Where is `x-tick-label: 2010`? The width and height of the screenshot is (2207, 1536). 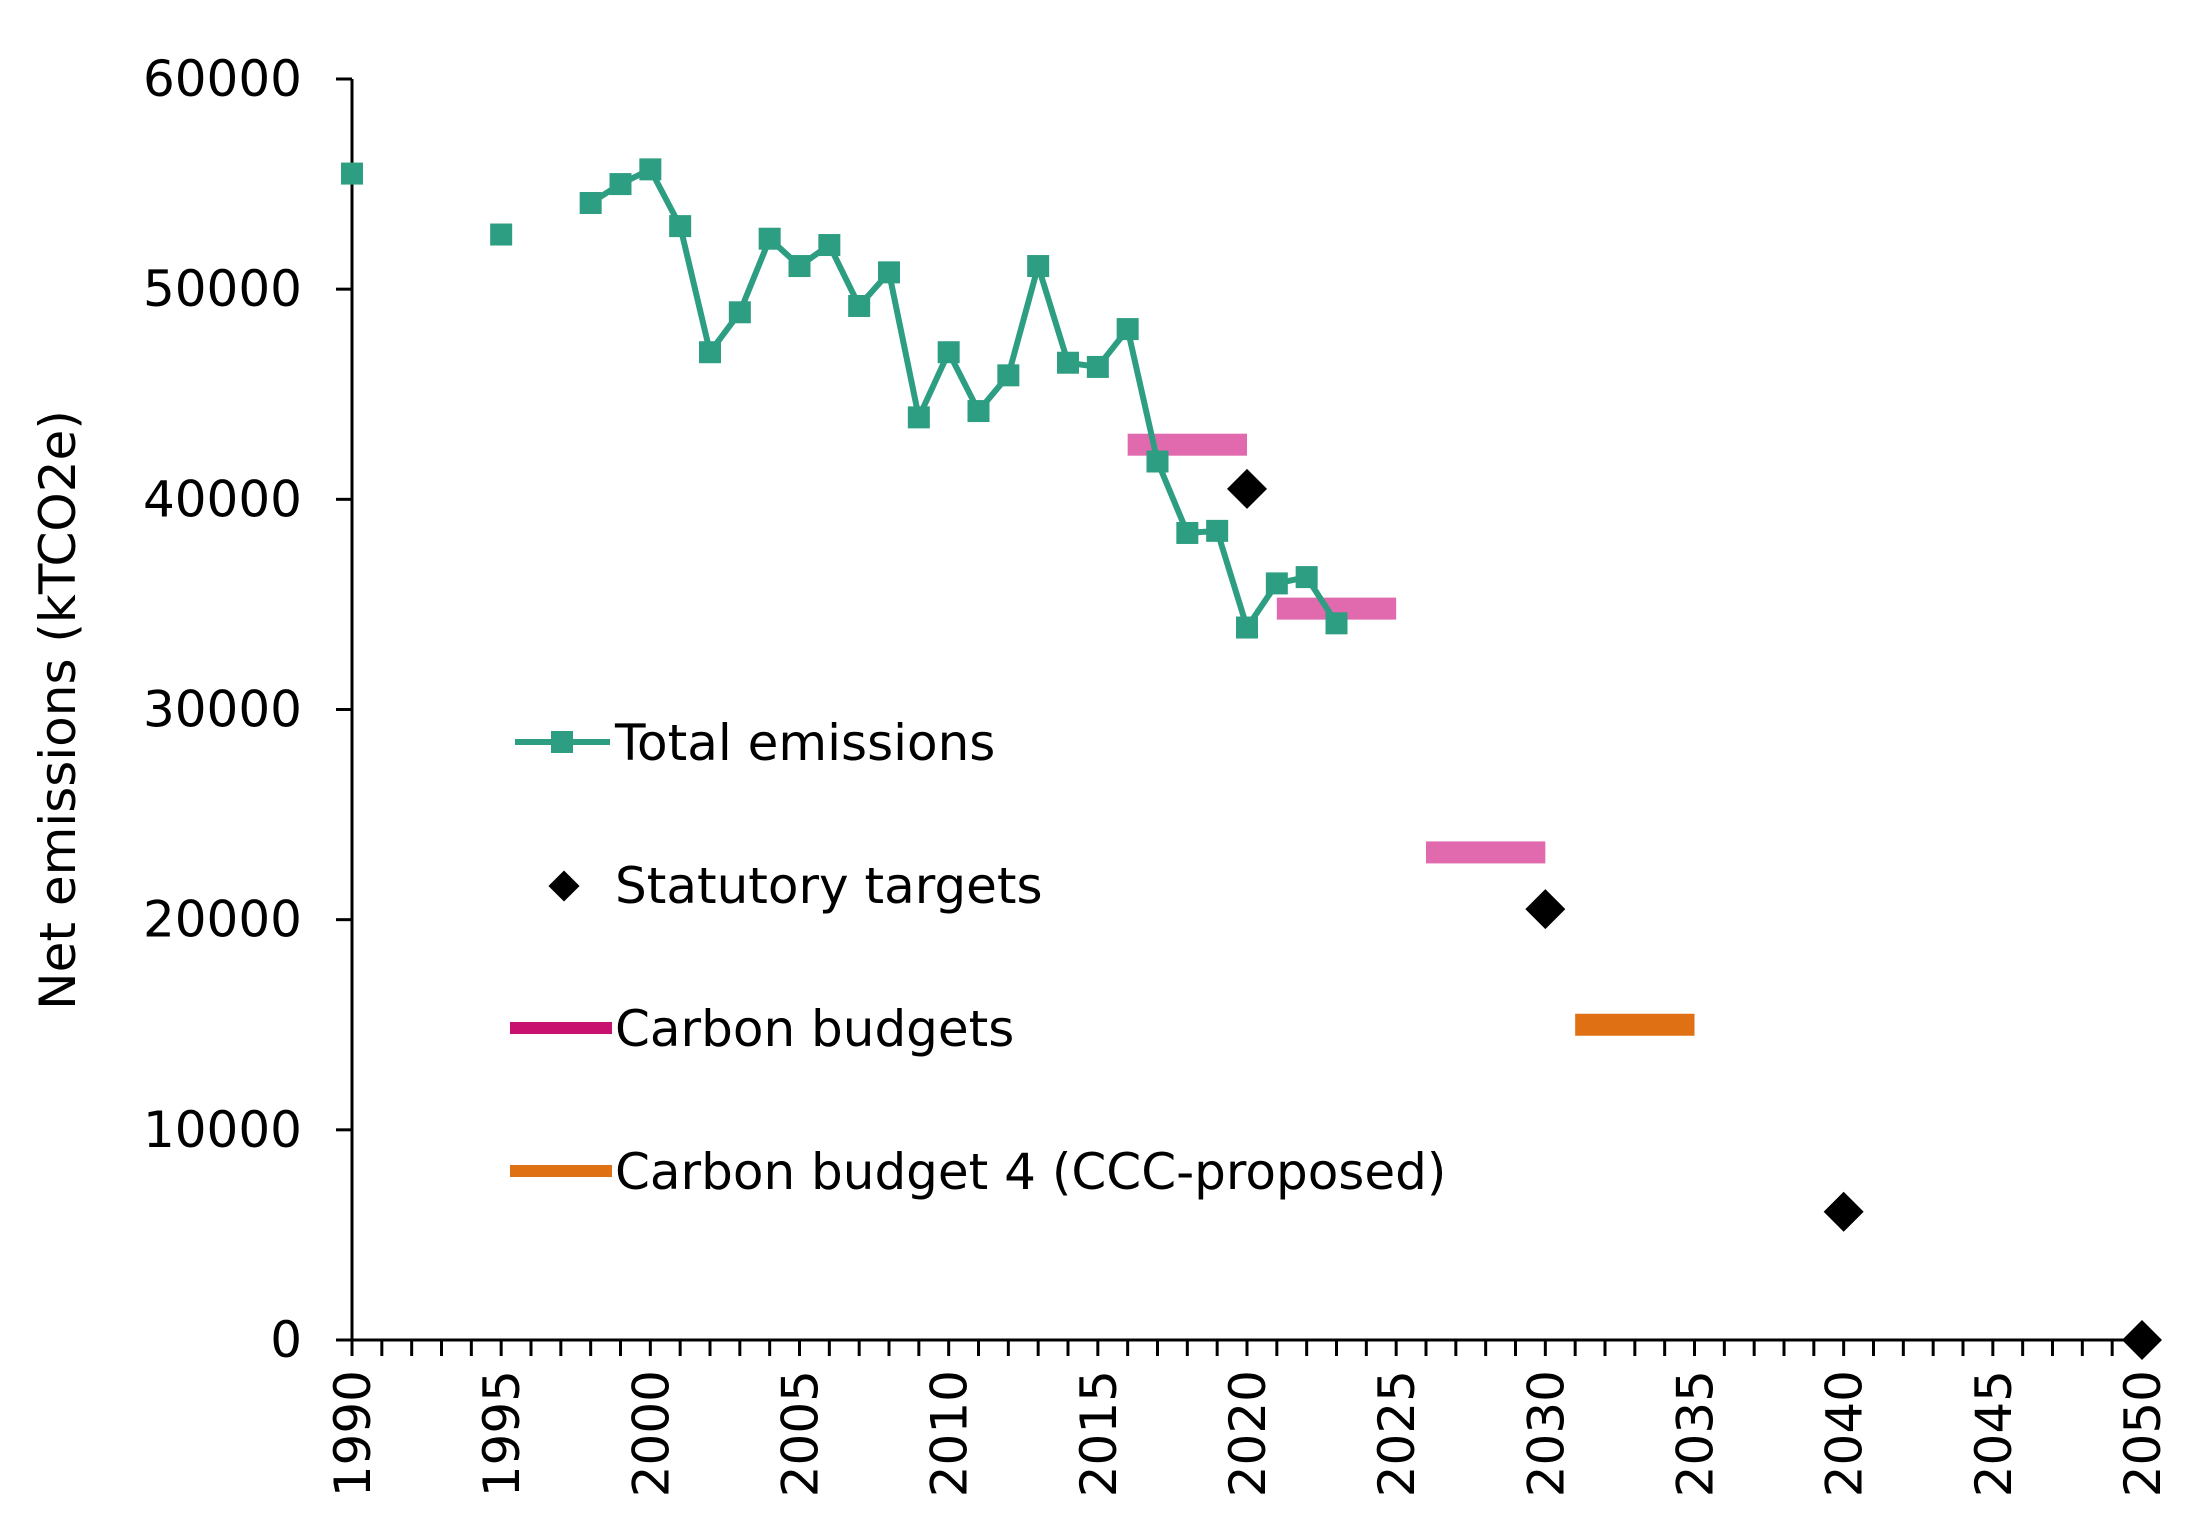 x-tick-label: 2010 is located at coordinates (950, 1433).